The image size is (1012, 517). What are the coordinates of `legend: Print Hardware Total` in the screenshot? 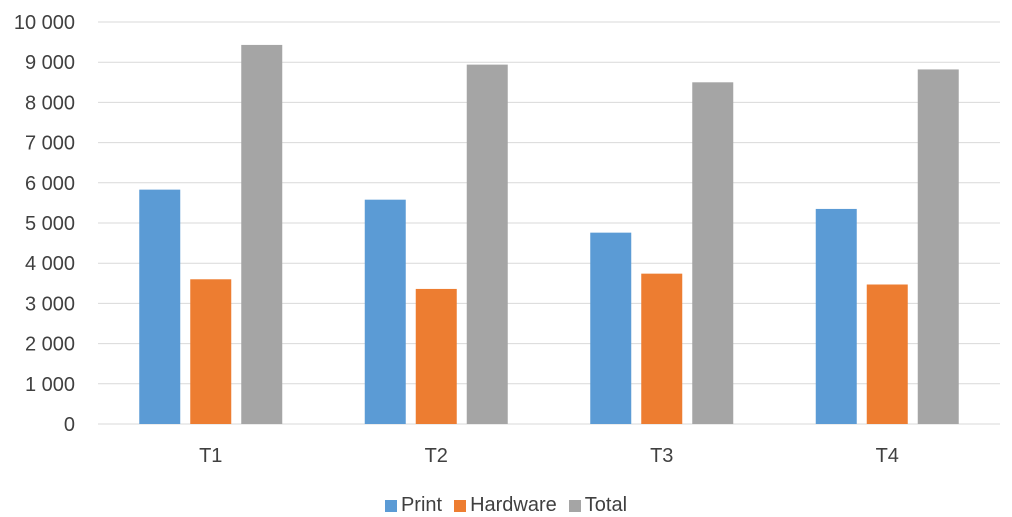 It's located at (506, 505).